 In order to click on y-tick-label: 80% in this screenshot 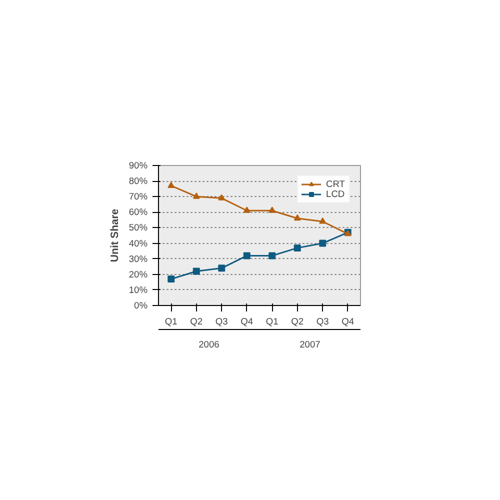, I will do `click(138, 181)`.